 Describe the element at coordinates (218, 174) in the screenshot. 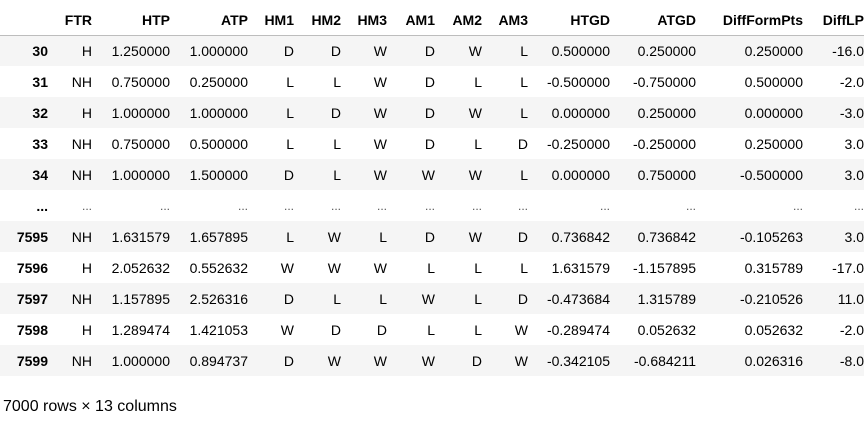

I see `table-cell: 1.500000` at that location.